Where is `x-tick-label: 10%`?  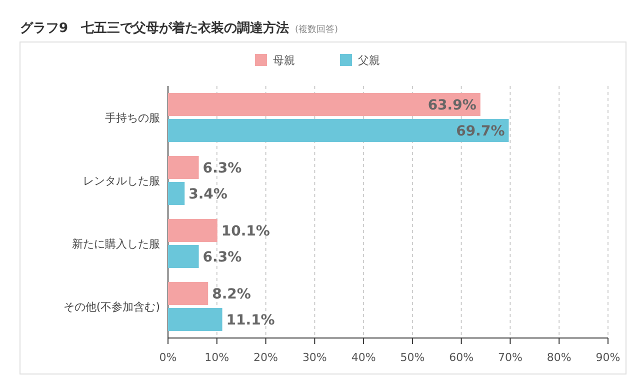 x-tick-label: 10% is located at coordinates (217, 357).